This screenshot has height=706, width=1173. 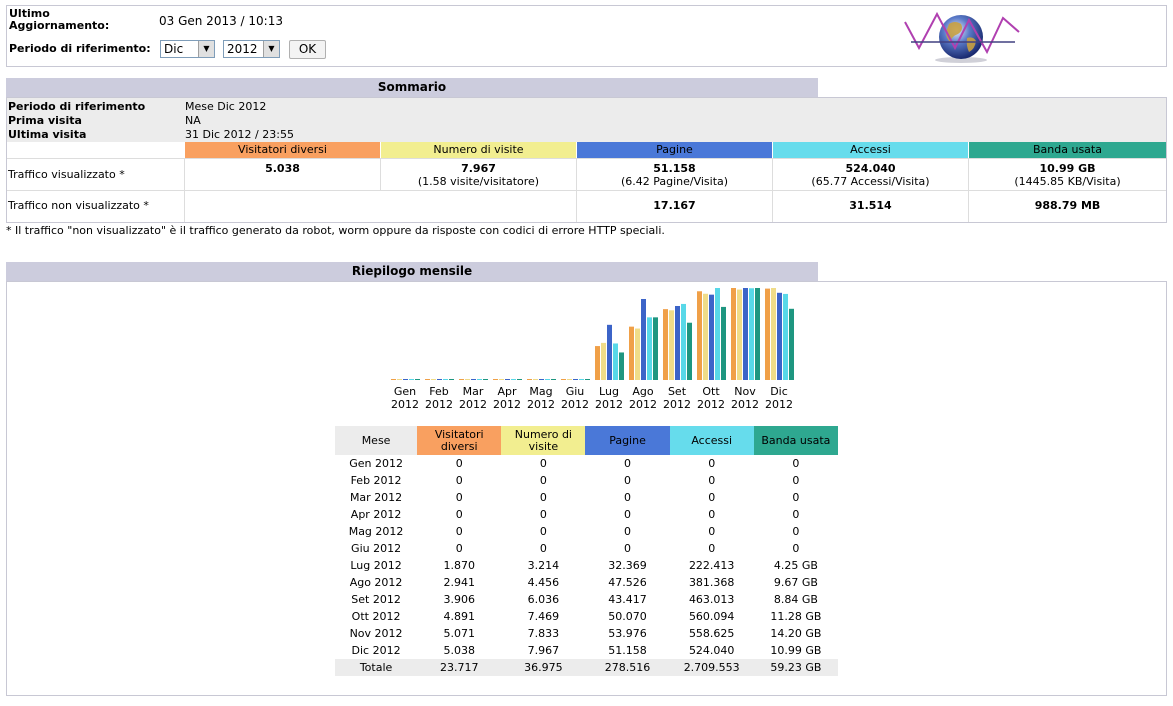 I want to click on cell-month: Set 2012, so click(x=376, y=599).